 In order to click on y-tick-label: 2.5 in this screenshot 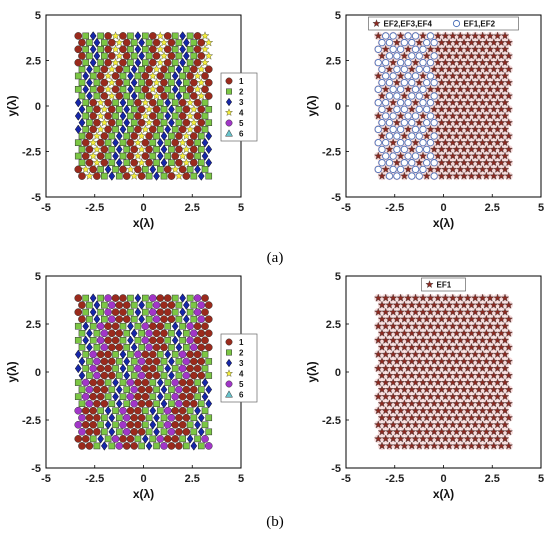, I will do `click(33, 62)`.